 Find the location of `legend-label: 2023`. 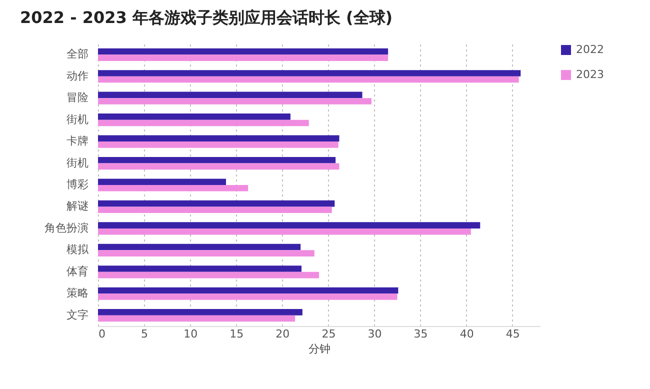

legend-label: 2023 is located at coordinates (590, 74).